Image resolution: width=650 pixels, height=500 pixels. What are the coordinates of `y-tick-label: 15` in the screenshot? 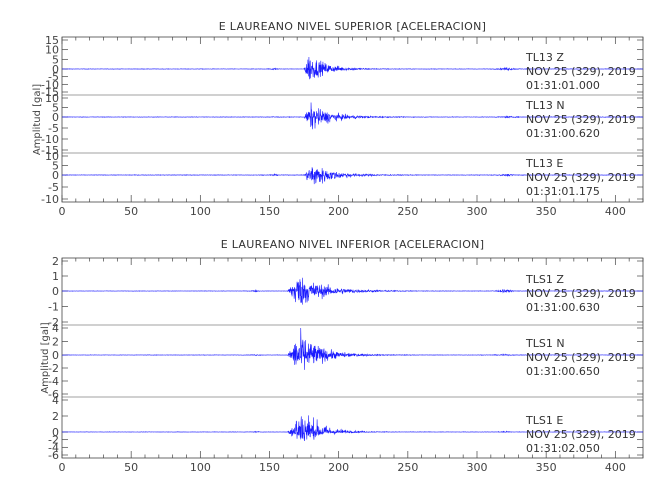 It's located at (52, 40).